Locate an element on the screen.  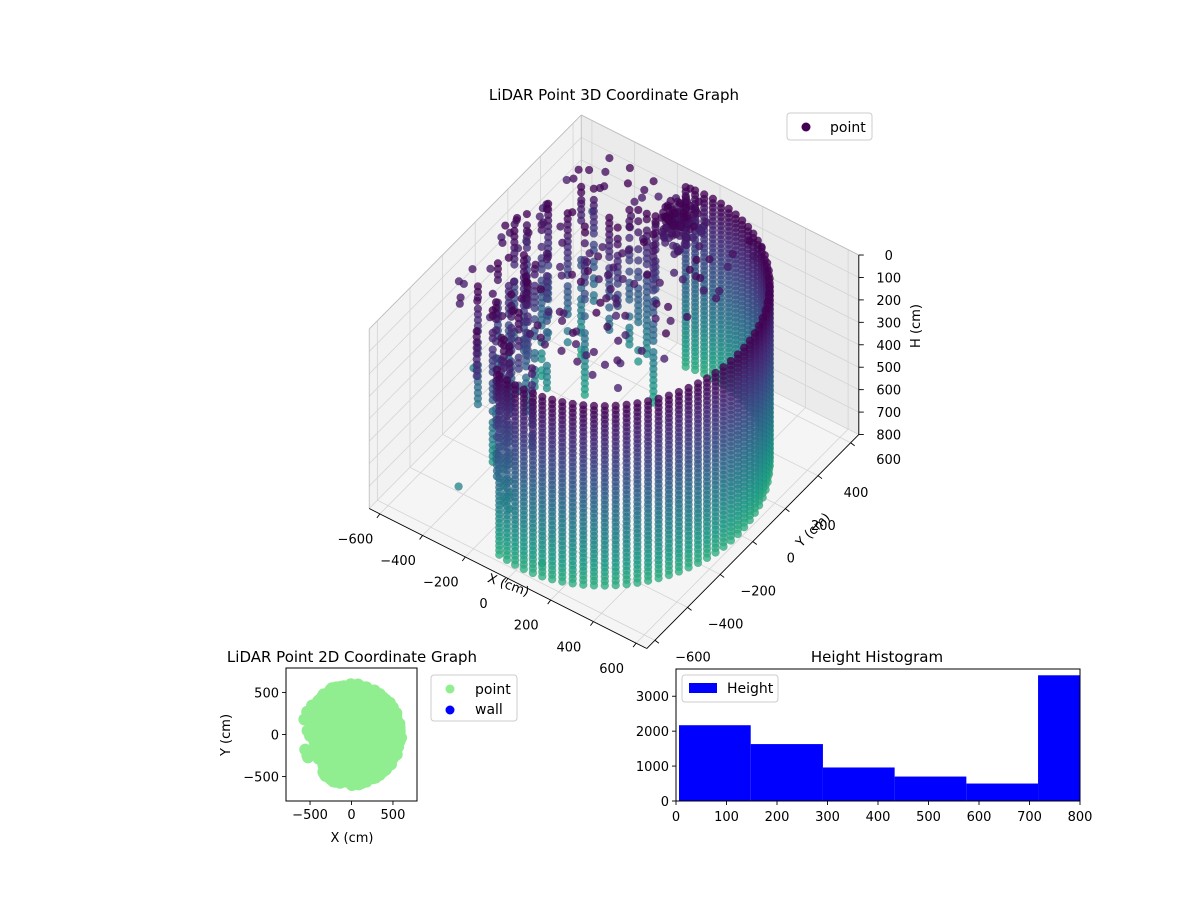
z-tick-label-3d: 200 is located at coordinates (888, 301).